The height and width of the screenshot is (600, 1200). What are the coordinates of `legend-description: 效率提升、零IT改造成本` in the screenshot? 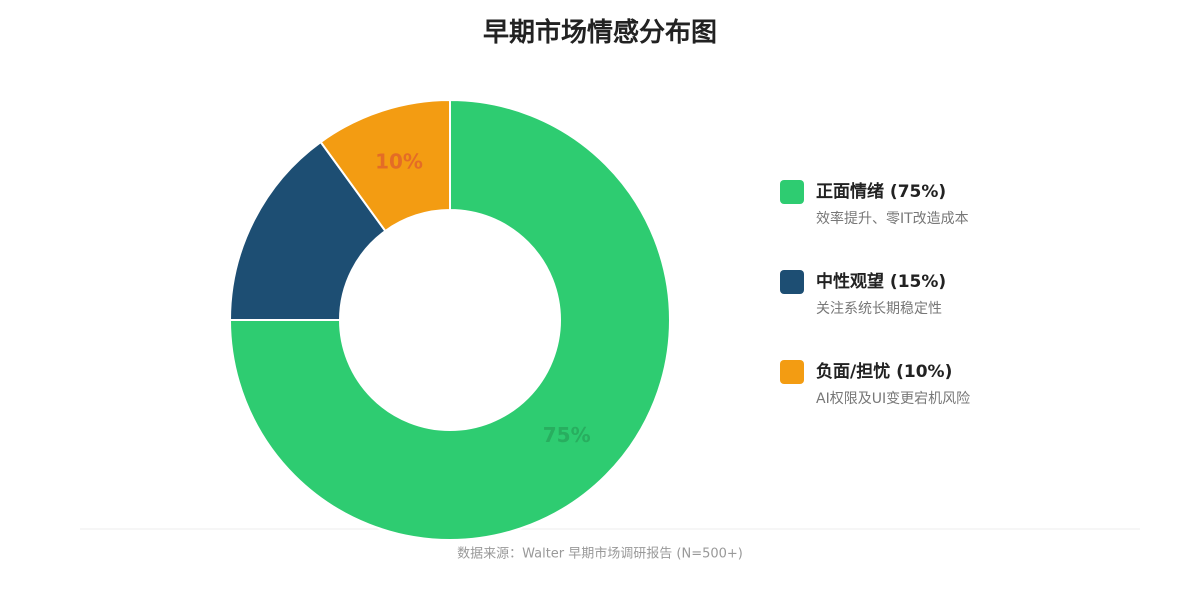 It's located at (892, 218).